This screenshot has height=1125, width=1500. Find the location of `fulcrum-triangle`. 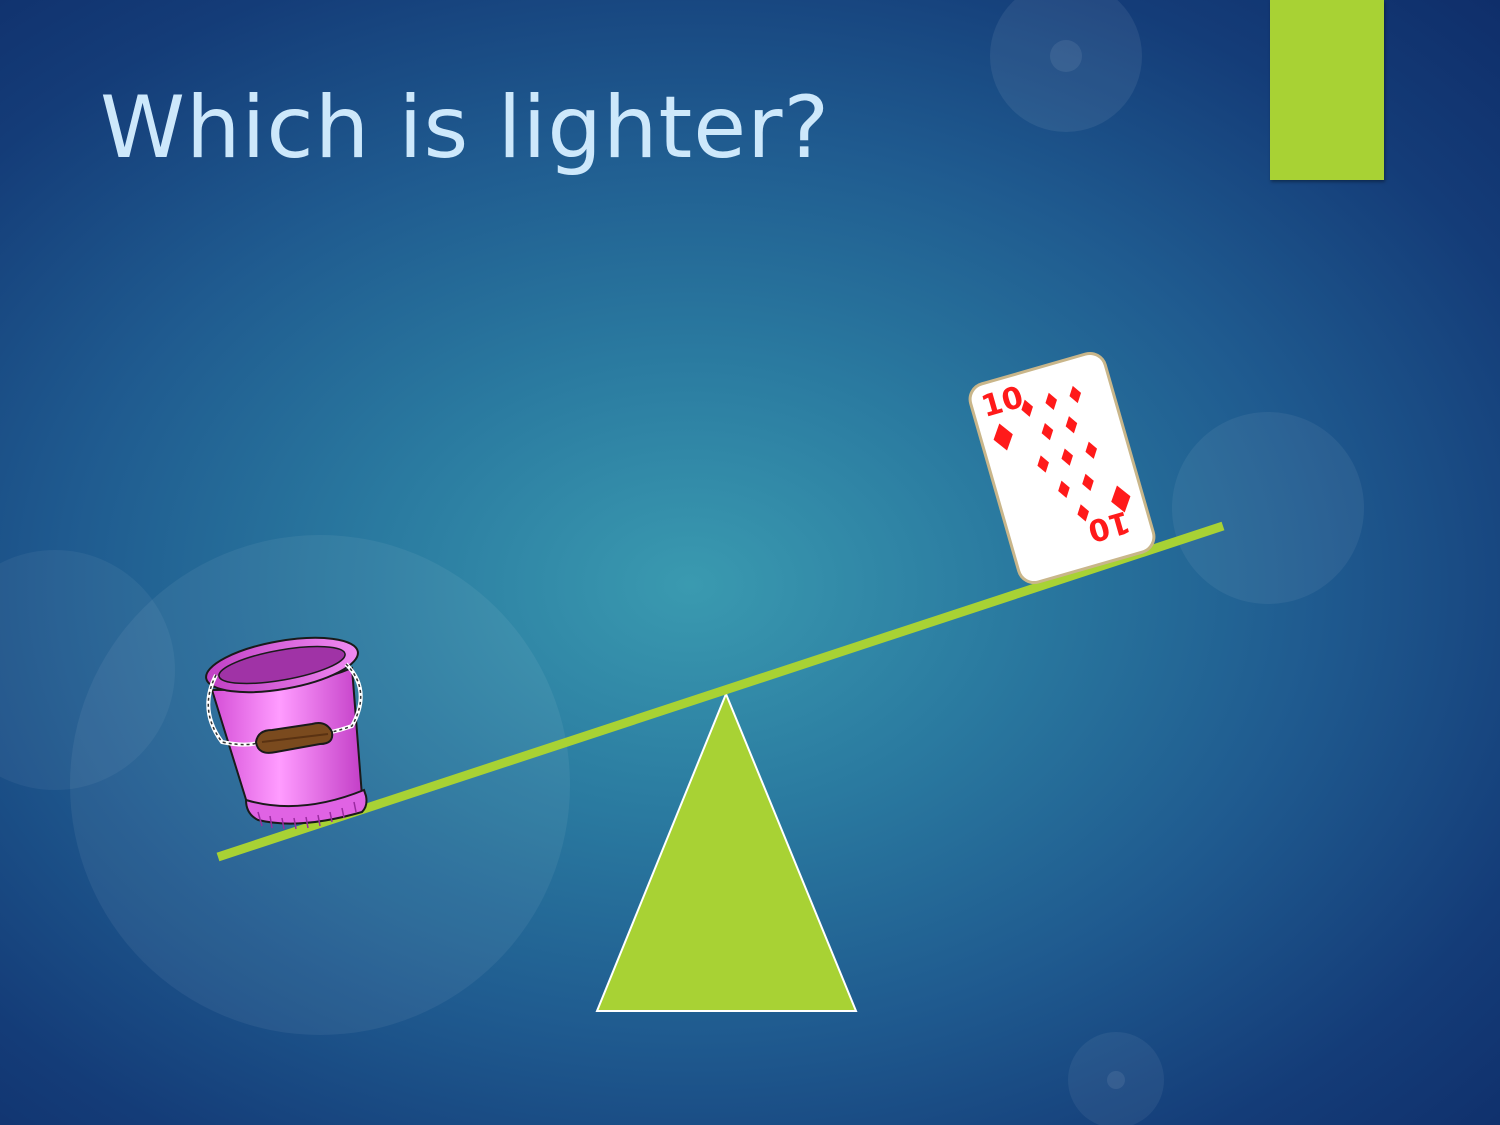

fulcrum-triangle is located at coordinates (726, 851).